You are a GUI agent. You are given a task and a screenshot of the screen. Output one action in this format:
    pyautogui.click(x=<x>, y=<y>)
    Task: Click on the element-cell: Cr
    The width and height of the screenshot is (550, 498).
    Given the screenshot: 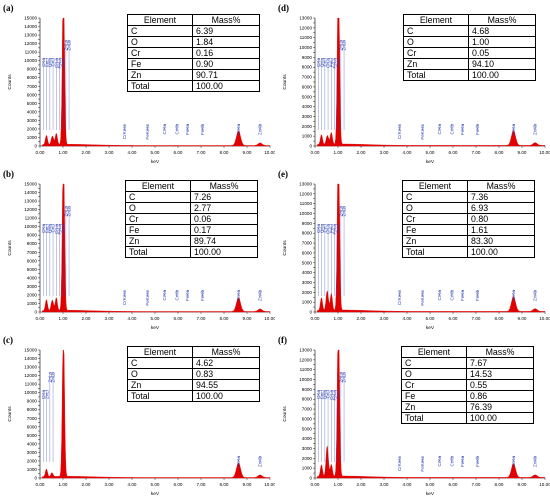 What is the action you would take?
    pyautogui.click(x=435, y=219)
    